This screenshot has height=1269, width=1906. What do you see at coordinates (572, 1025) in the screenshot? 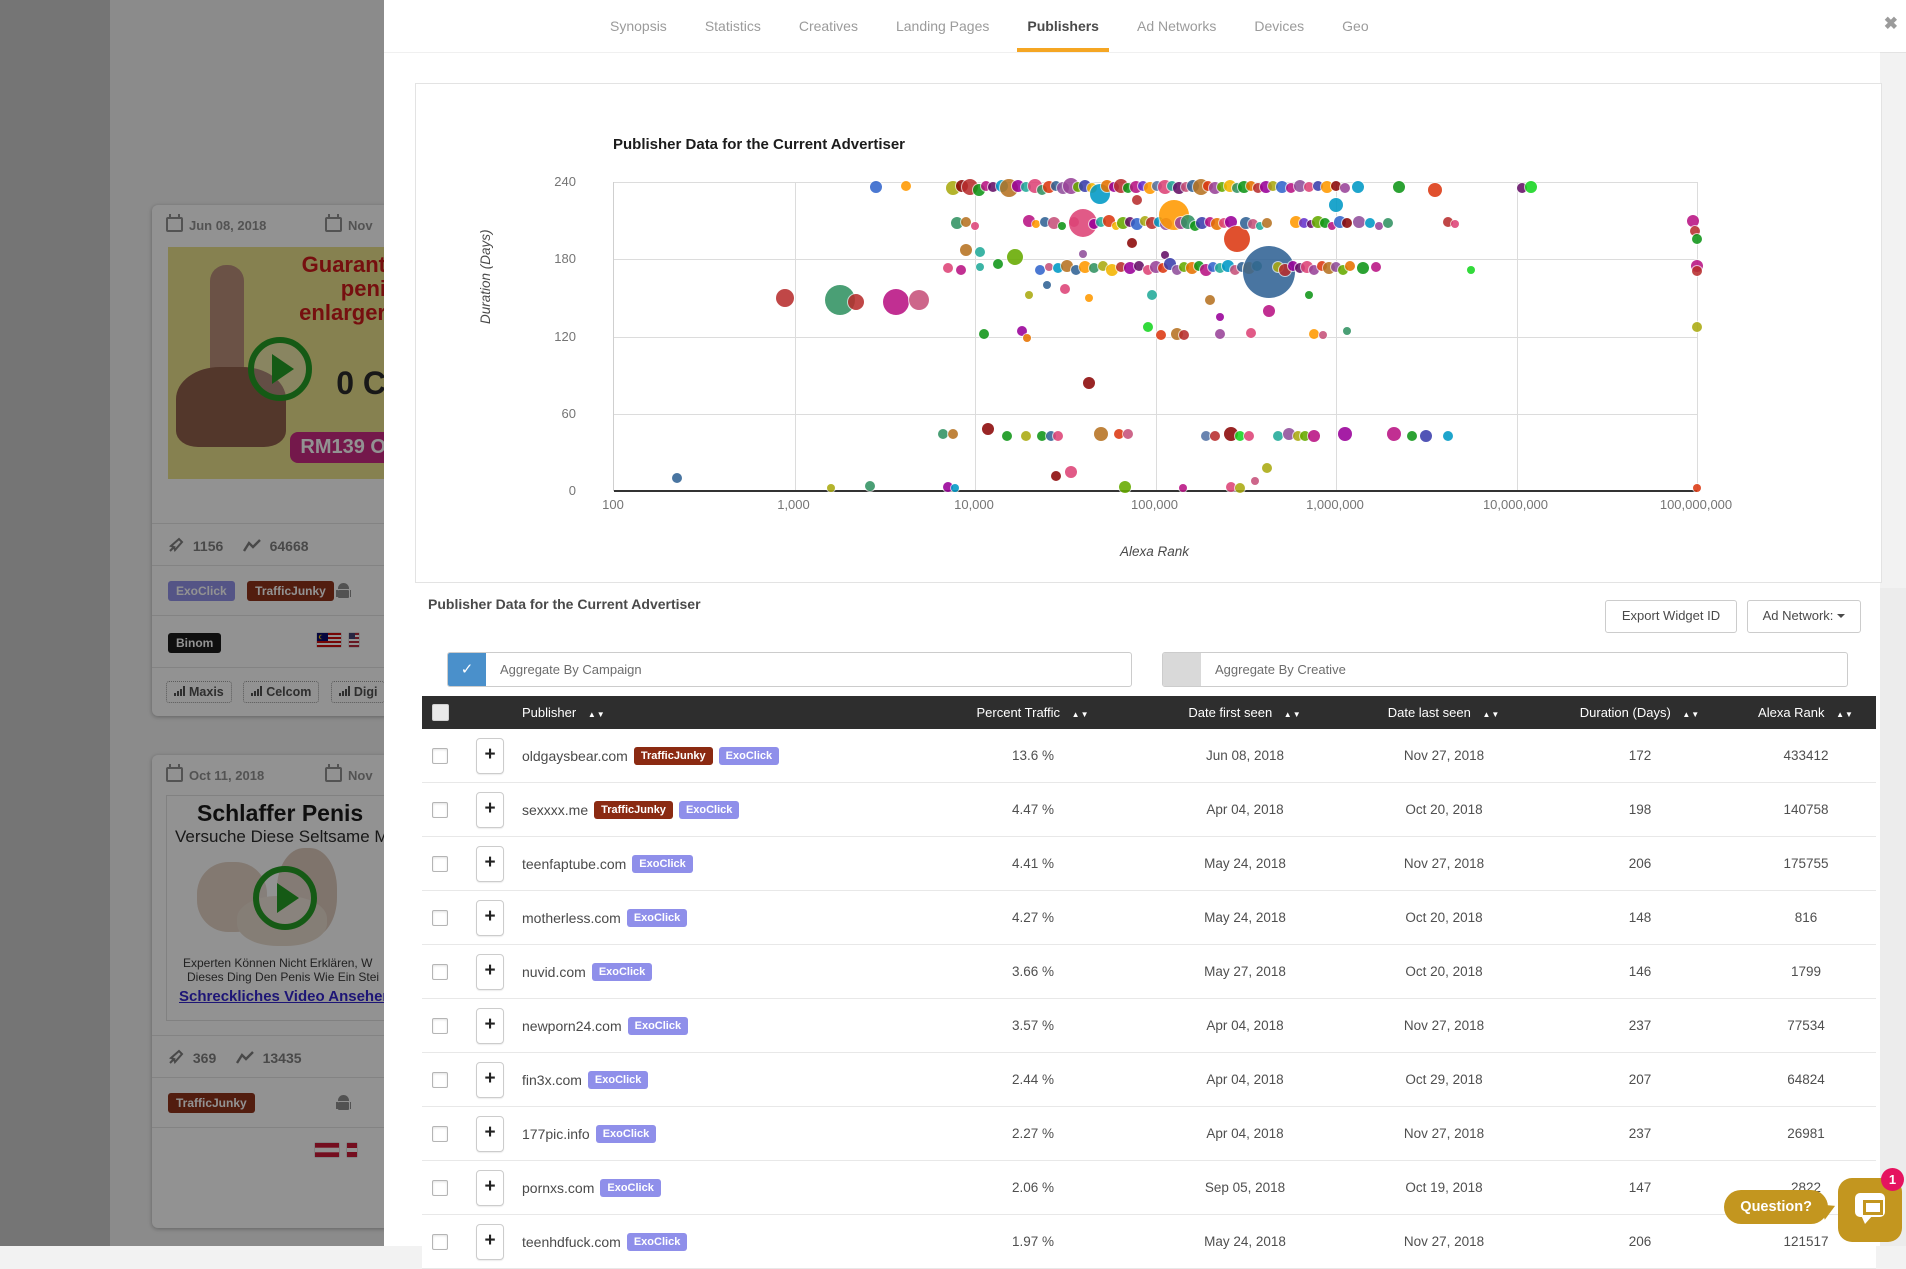
I see `publisher-name: newporn24.com` at bounding box center [572, 1025].